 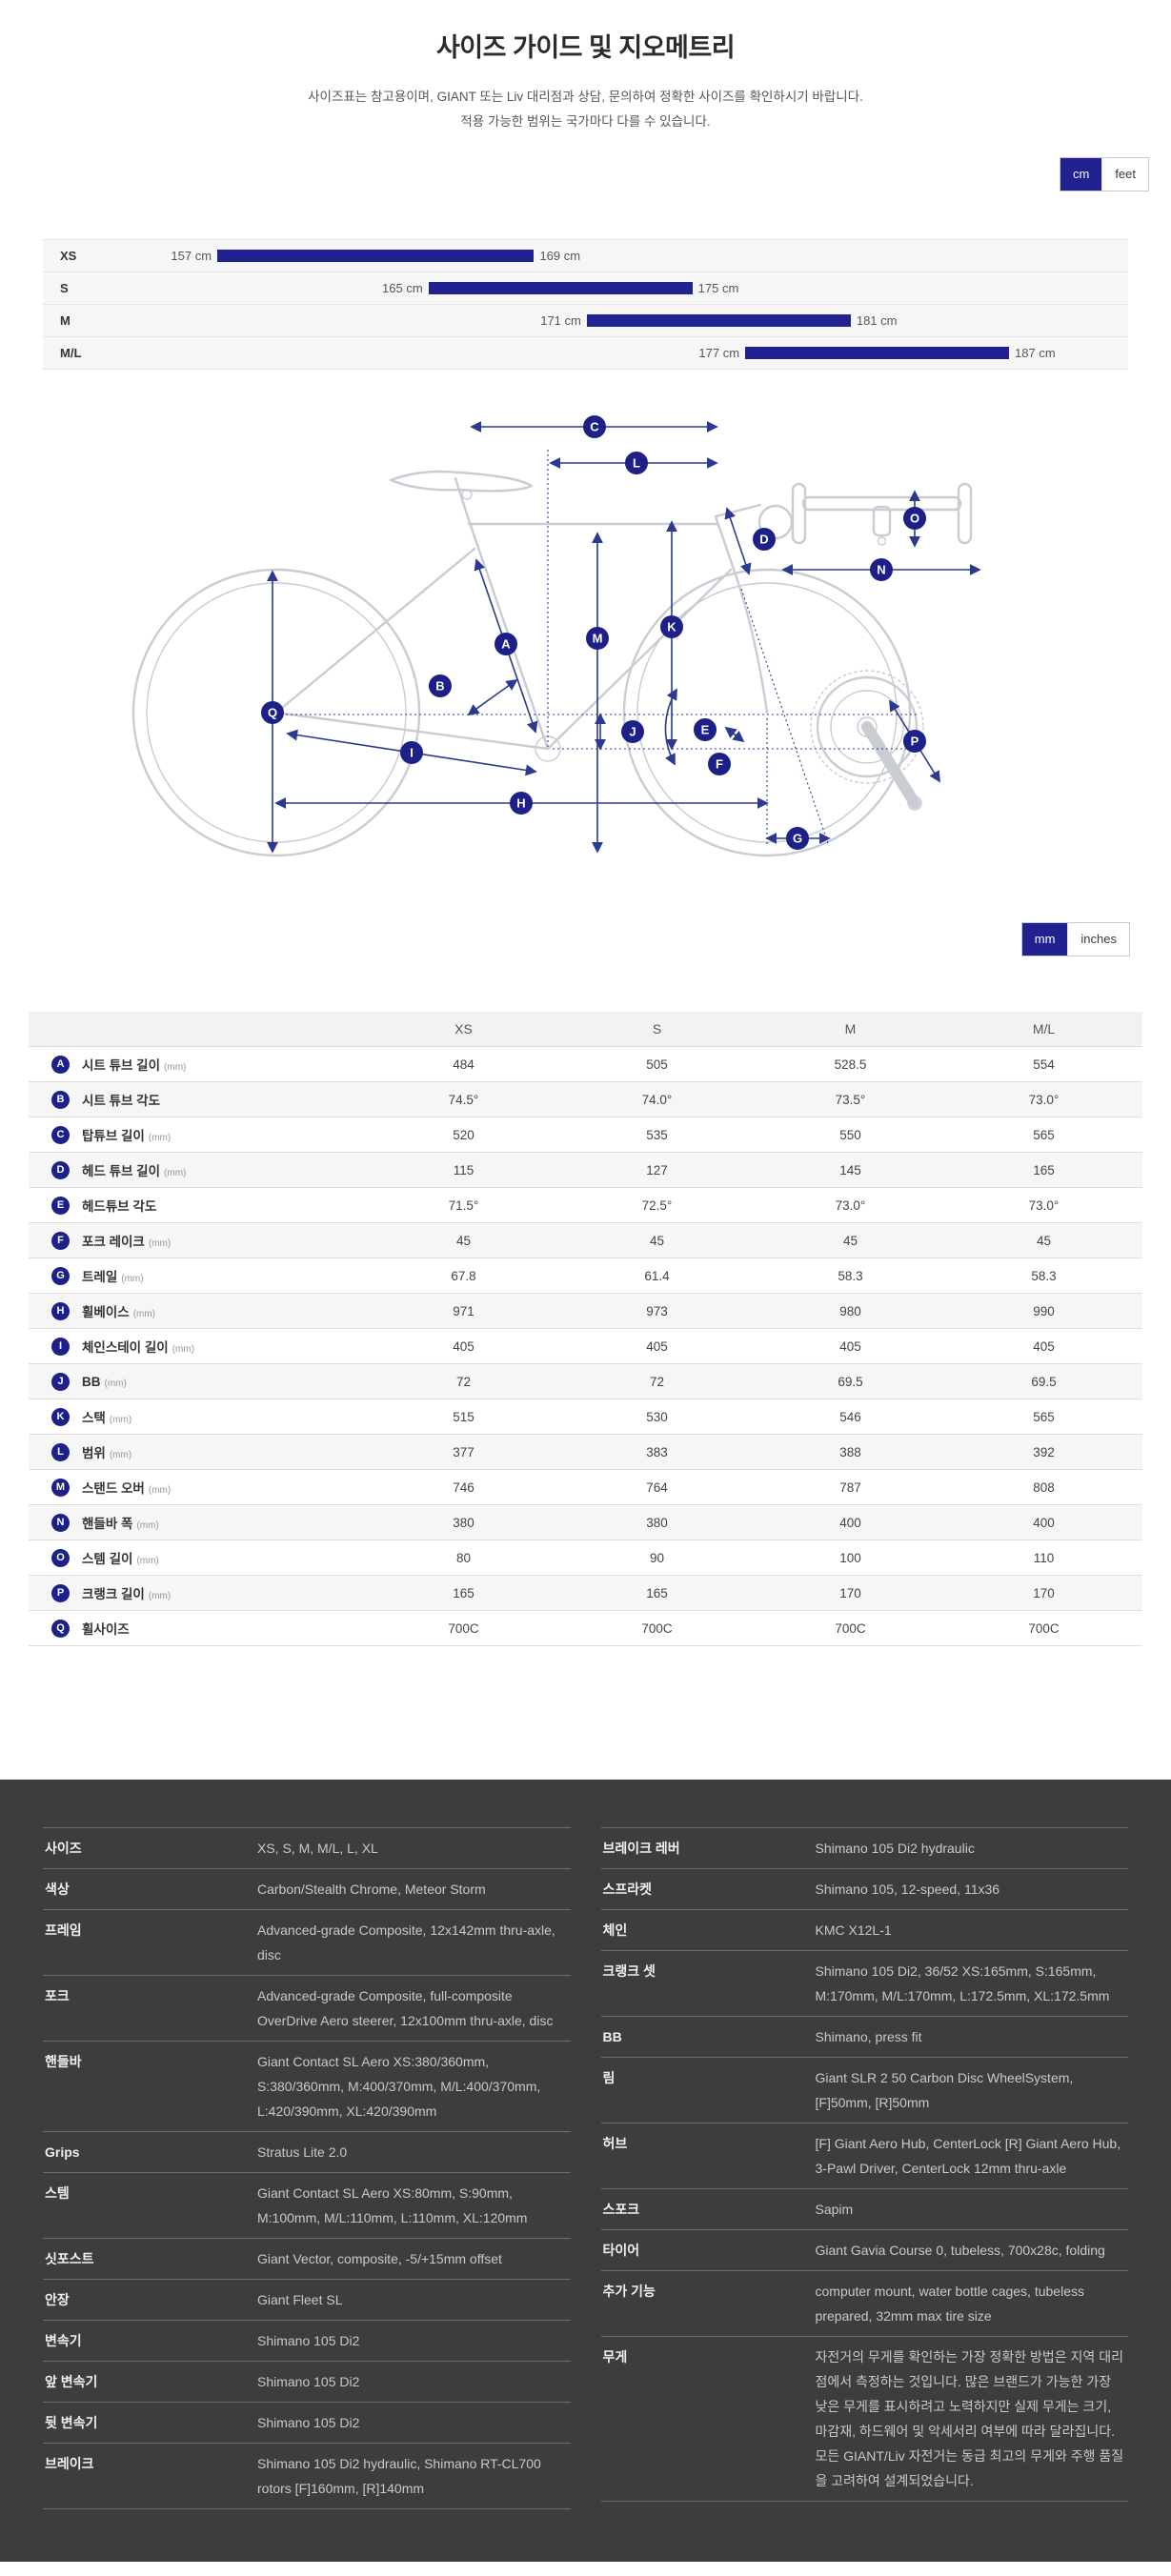 What do you see at coordinates (1124, 174) in the screenshot?
I see `feet-toggle-button: feet` at bounding box center [1124, 174].